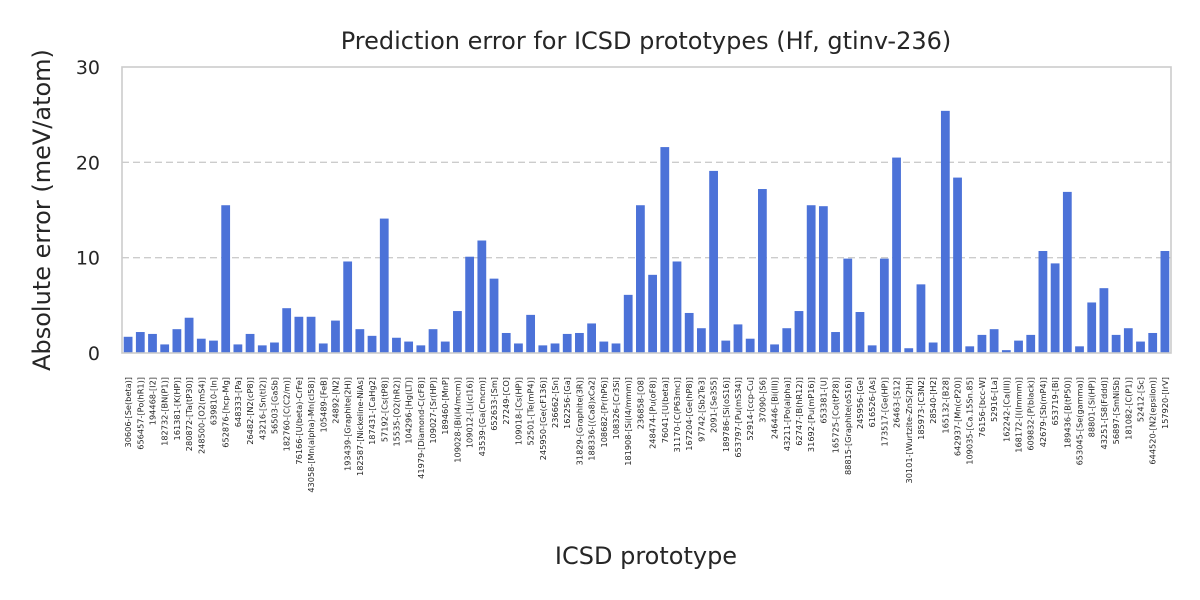  I want to click on y-tick-label: 20, so click(88, 163).